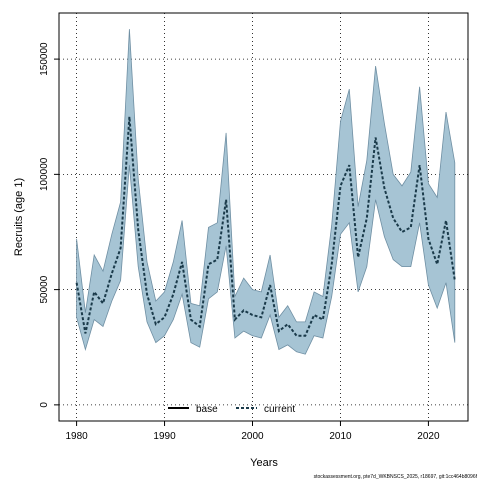 This screenshot has height=480, width=480. Describe the element at coordinates (164, 436) in the screenshot. I see `x-tick-label-1990: 1990` at that location.